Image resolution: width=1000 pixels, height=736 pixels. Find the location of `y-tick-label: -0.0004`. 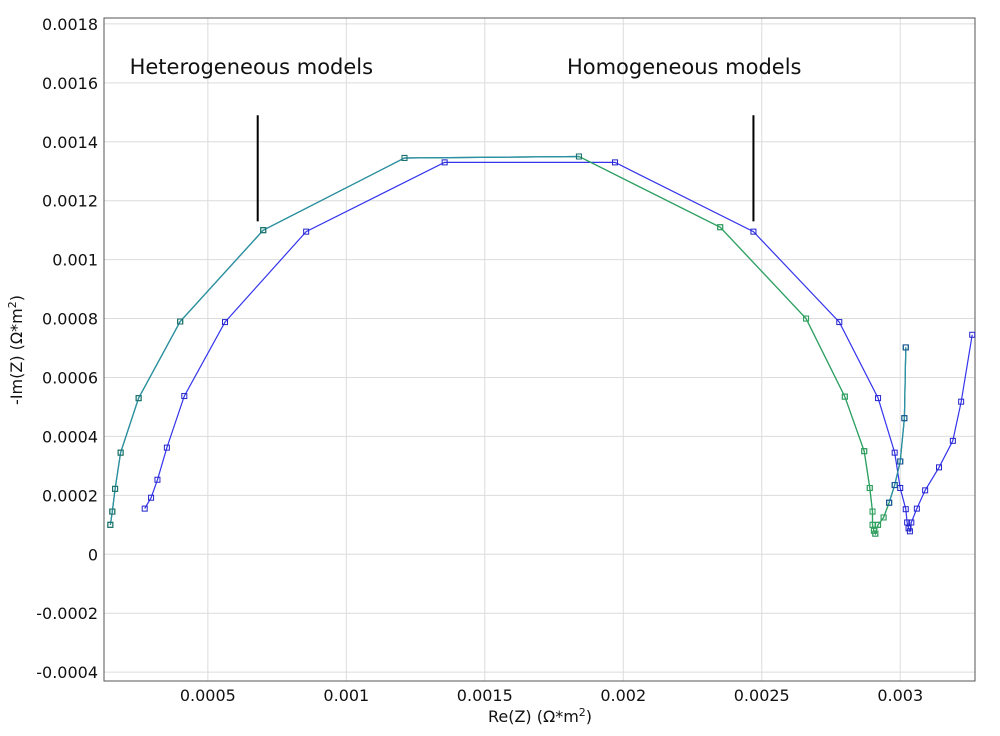

y-tick-label: -0.0004 is located at coordinates (67, 672).